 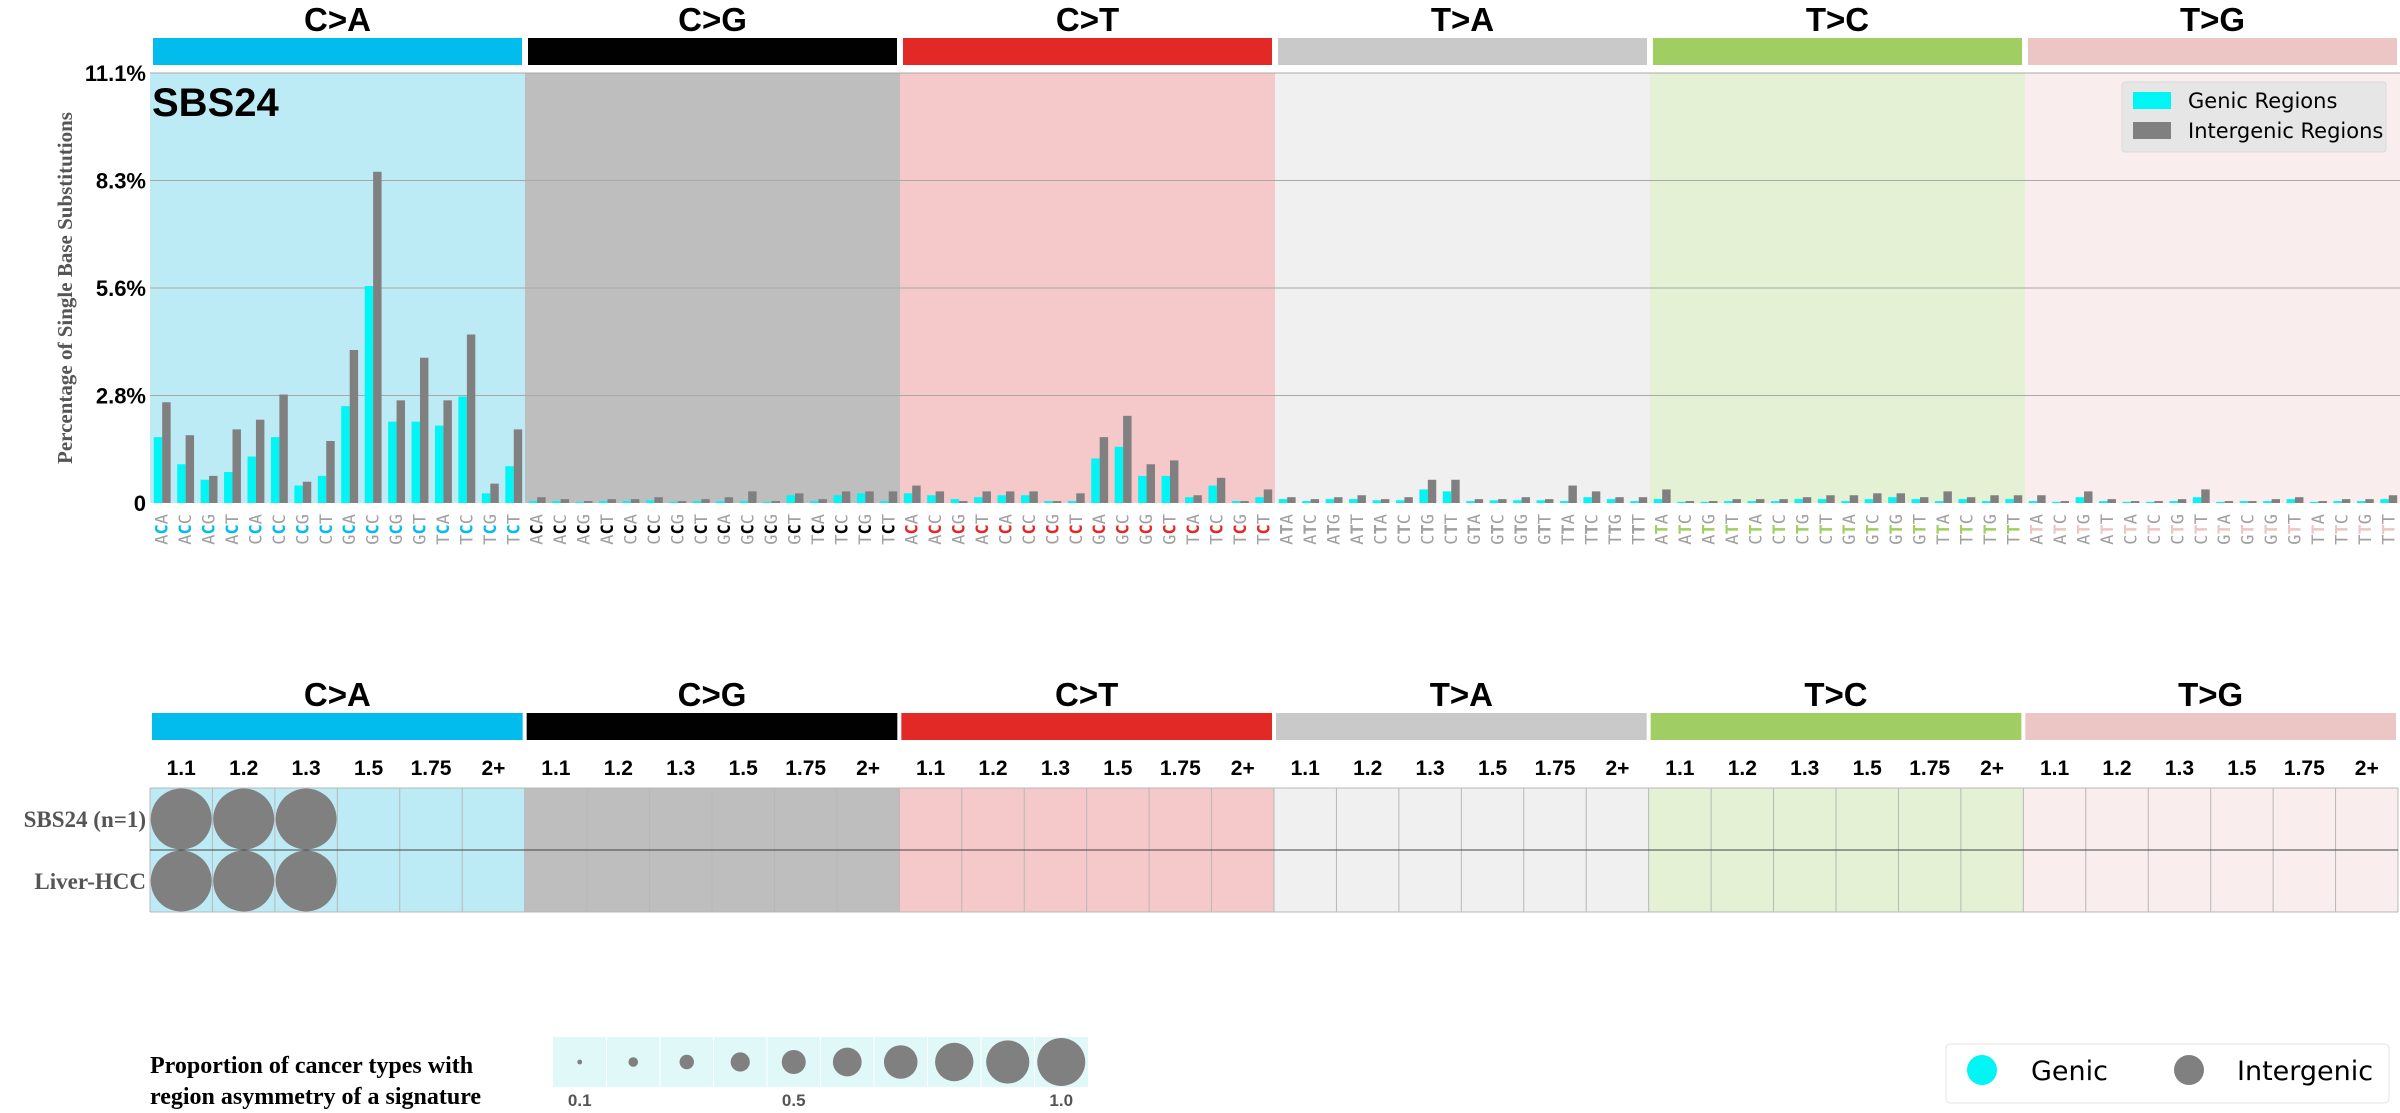 I want to click on x-tick-label-t-g-ttc: TTC, so click(x=2342, y=529).